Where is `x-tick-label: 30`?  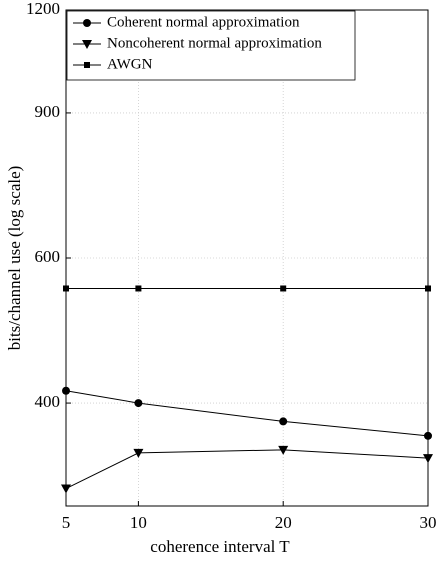
x-tick-label: 30 is located at coordinates (428, 522).